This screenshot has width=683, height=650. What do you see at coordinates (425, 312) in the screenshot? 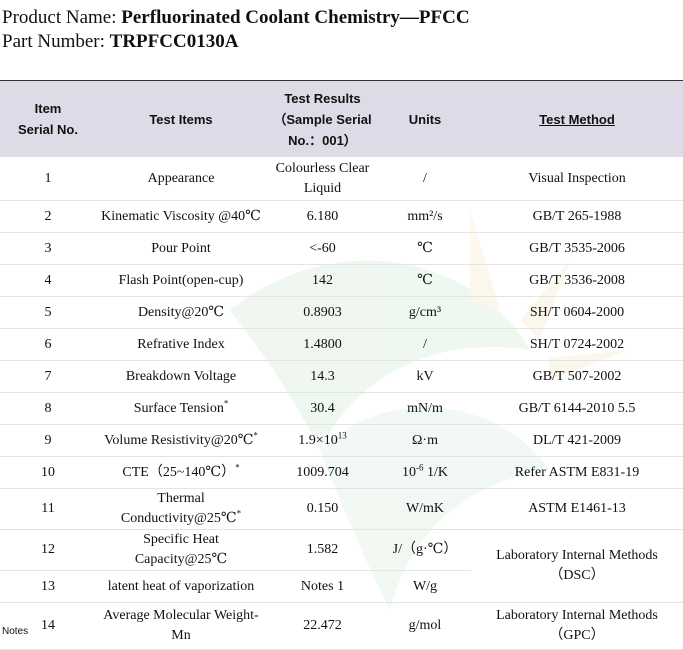
I see `cell-unit: g/cm³` at bounding box center [425, 312].